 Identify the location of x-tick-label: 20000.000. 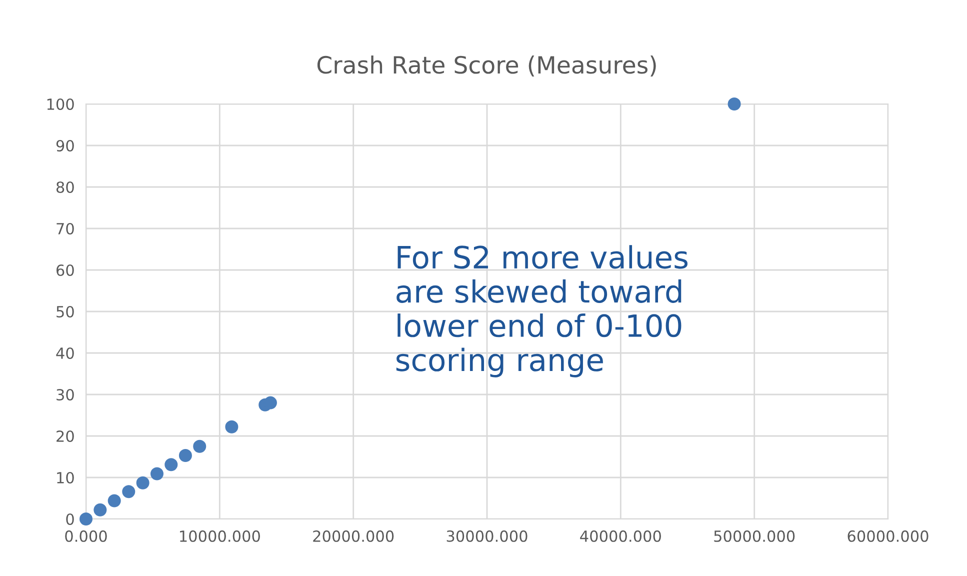
(353, 536).